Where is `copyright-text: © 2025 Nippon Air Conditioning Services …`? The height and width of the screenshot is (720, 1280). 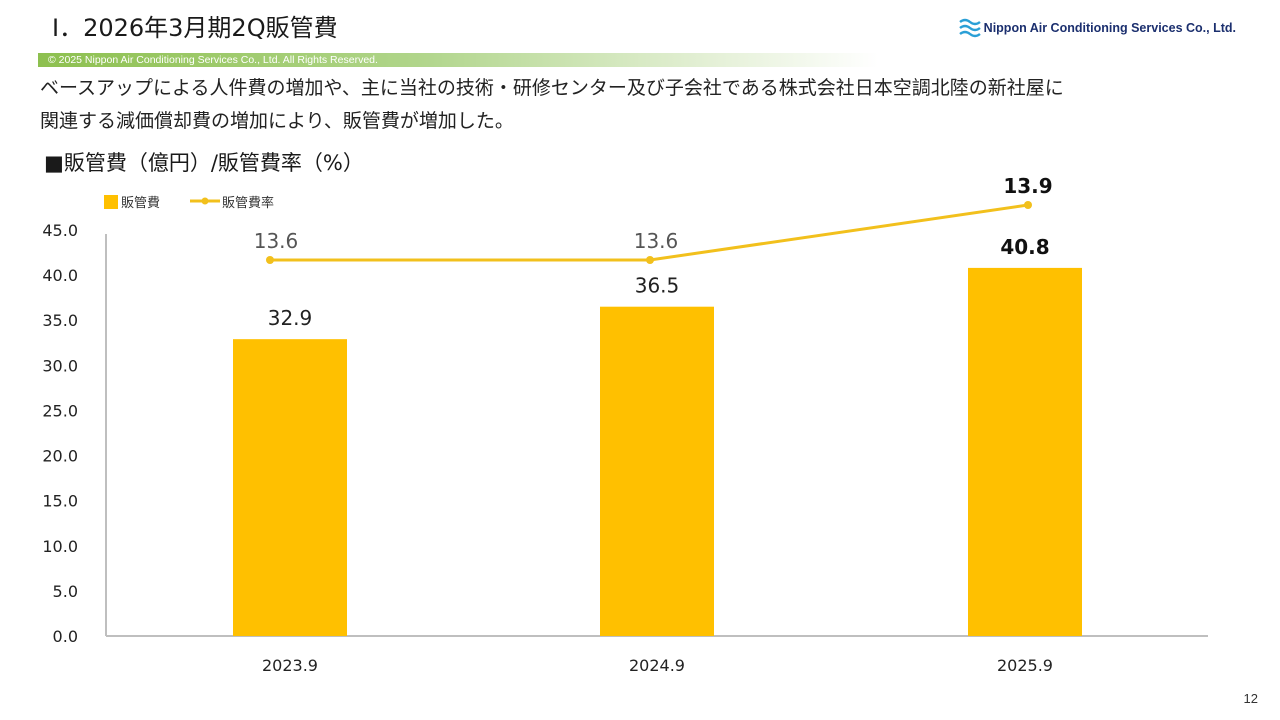 copyright-text: © 2025 Nippon Air Conditioning Services … is located at coordinates (213, 60).